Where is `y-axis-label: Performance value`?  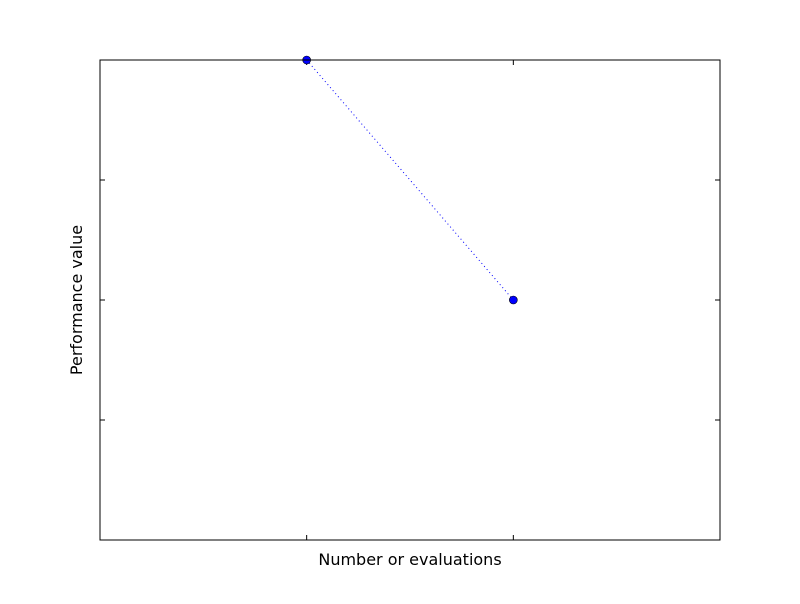
y-axis-label: Performance value is located at coordinates (76, 300).